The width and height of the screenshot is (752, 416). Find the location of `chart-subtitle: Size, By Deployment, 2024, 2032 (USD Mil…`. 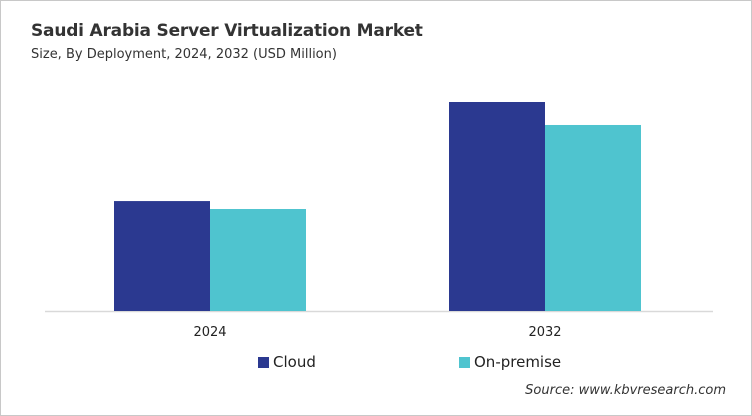

chart-subtitle: Size, By Deployment, 2024, 2032 (USD Mil… is located at coordinates (184, 54).